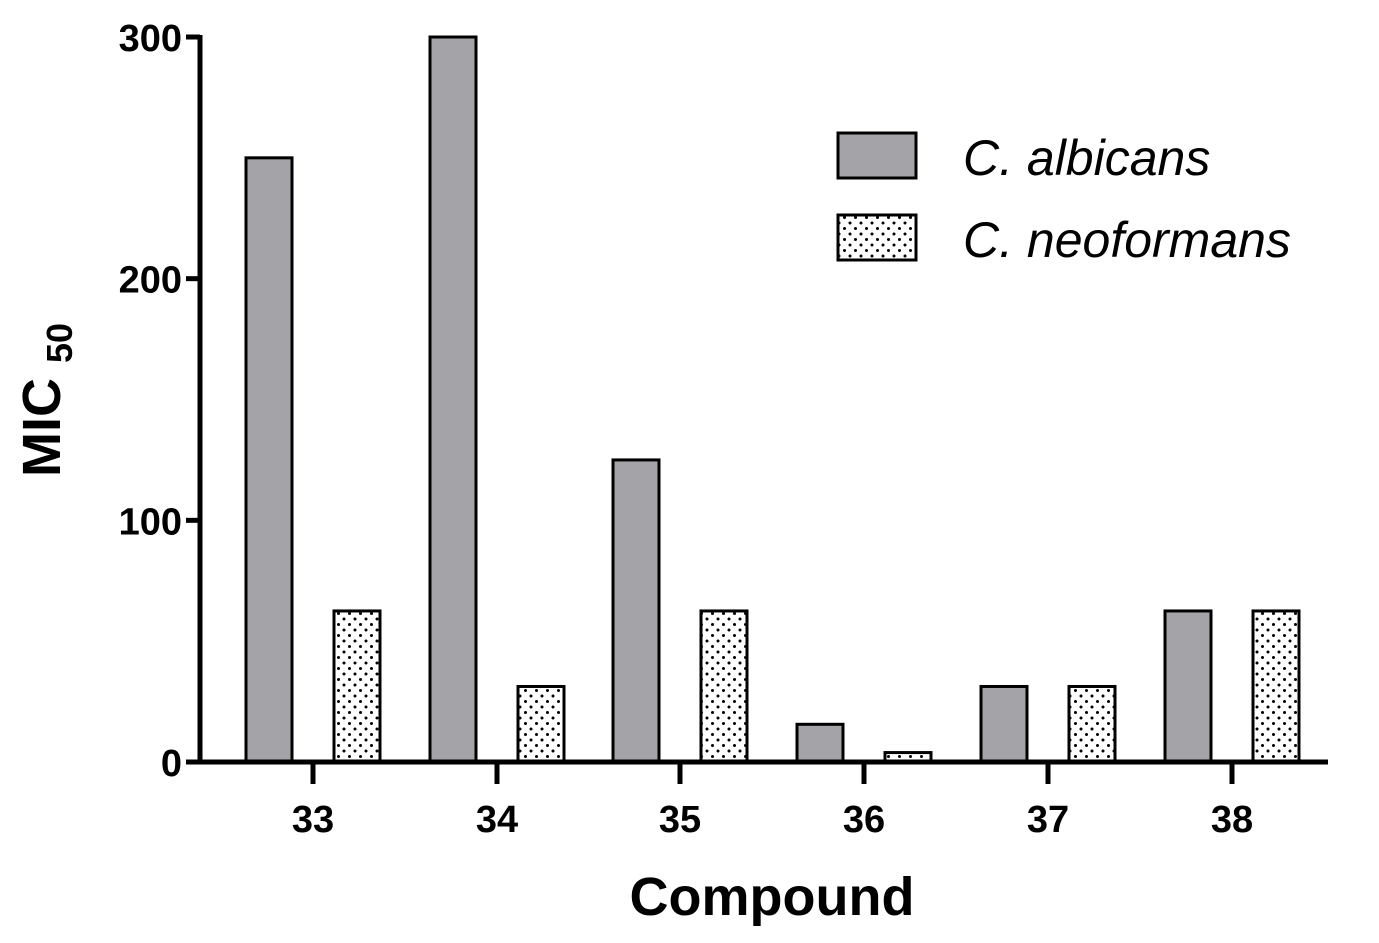 Image resolution: width=1379 pixels, height=943 pixels. Describe the element at coordinates (150, 522) in the screenshot. I see `y-tick-label-100: 100` at that location.